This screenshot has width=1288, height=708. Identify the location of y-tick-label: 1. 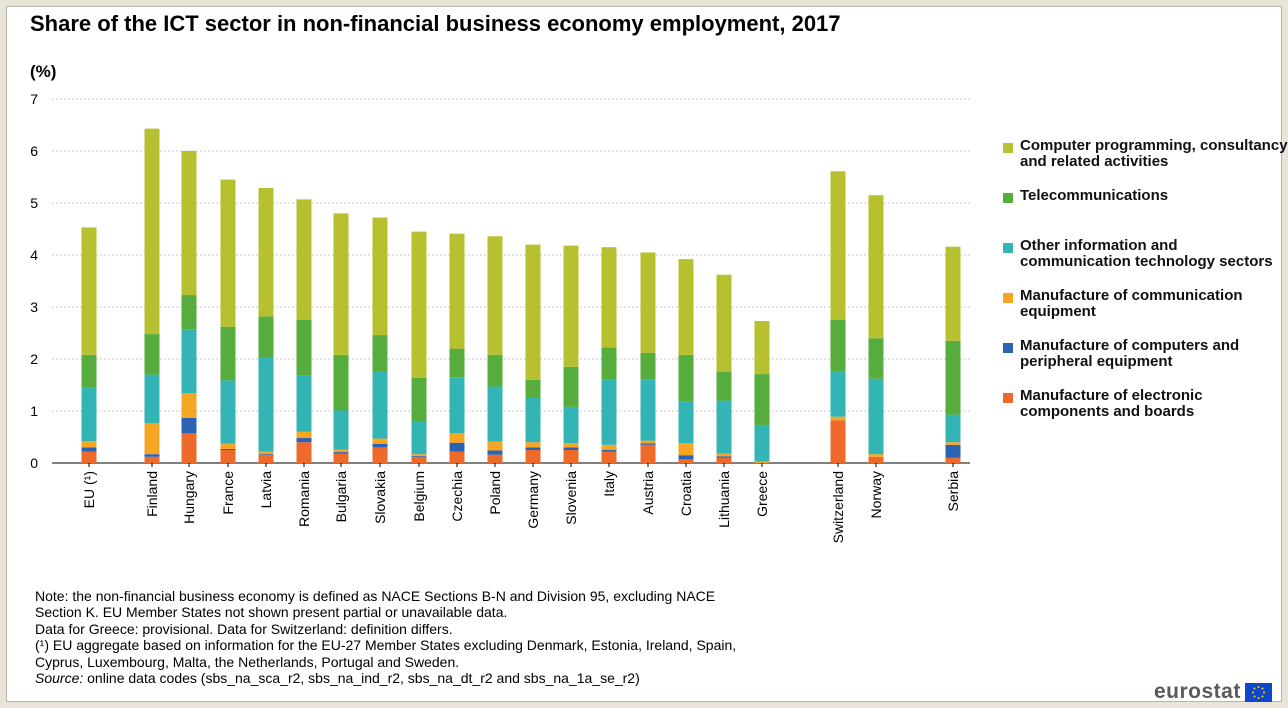
(34, 411).